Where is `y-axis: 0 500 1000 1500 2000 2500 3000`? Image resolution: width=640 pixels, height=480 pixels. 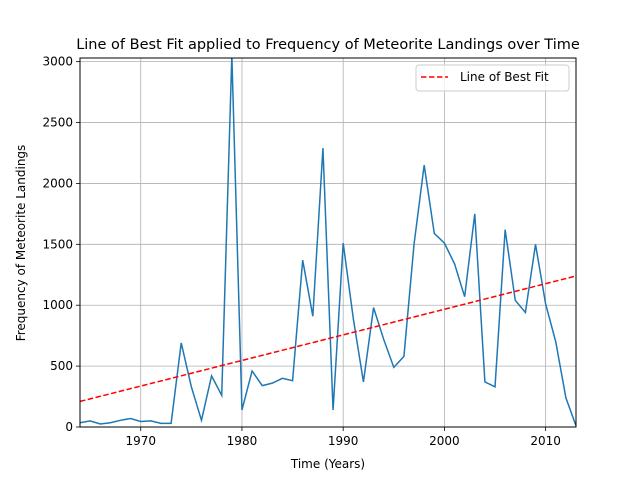
y-axis: 0 500 1000 1500 2000 2500 3000 is located at coordinates (61, 244).